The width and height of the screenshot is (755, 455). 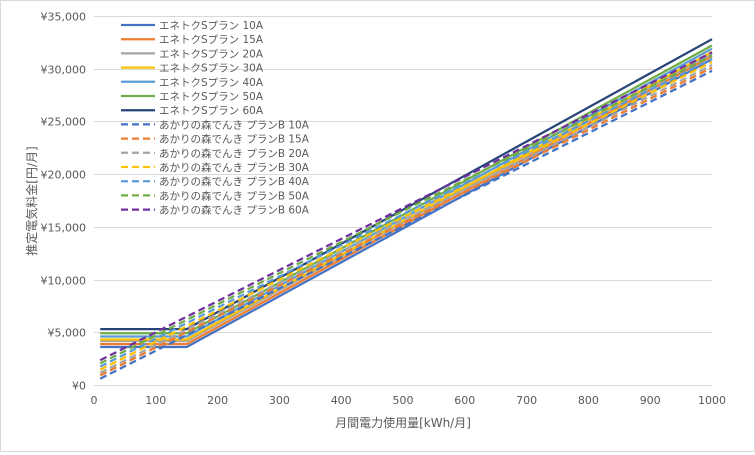 What do you see at coordinates (234, 210) in the screenshot?
I see `legend-label: あかりの森でんき プランB 60A` at bounding box center [234, 210].